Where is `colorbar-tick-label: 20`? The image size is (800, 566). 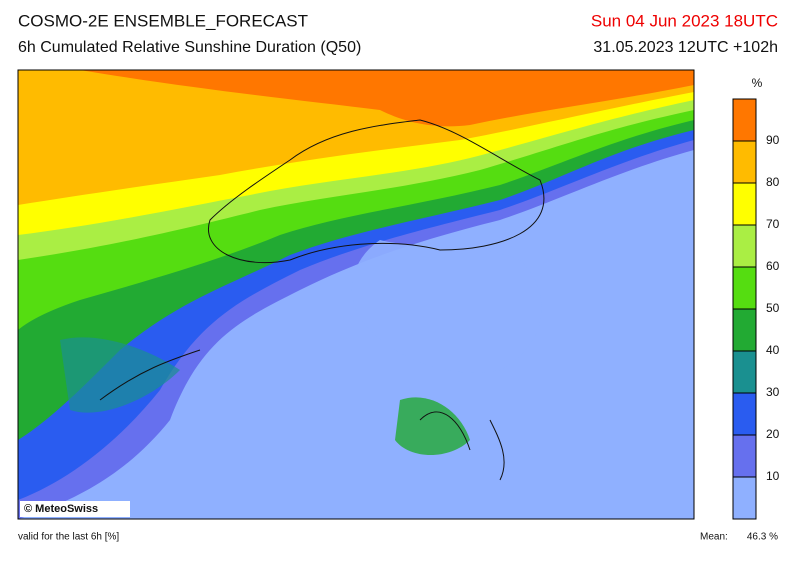
colorbar-tick-label: 20 is located at coordinates (773, 434).